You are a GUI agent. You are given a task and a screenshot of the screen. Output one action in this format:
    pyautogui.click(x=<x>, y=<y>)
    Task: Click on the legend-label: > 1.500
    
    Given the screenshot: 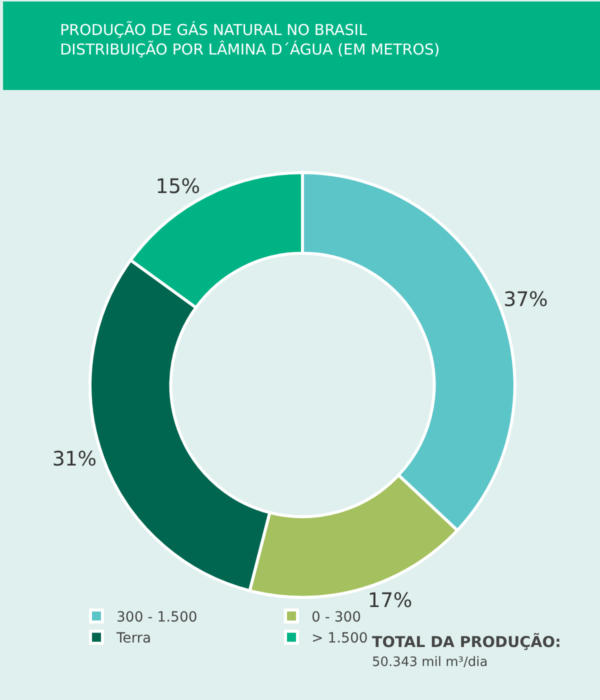 What is the action you would take?
    pyautogui.click(x=340, y=638)
    